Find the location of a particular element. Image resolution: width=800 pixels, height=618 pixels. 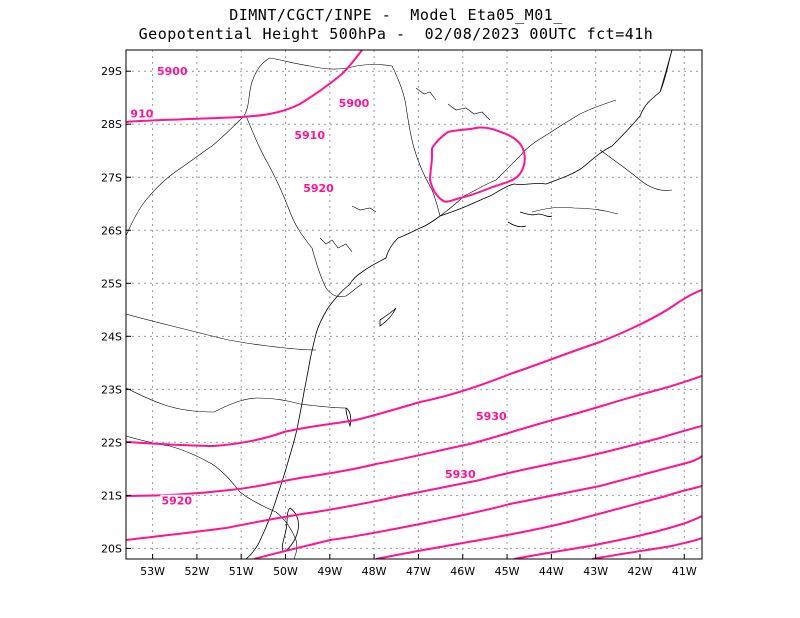

lon-tick-label: 44W is located at coordinates (551, 571).